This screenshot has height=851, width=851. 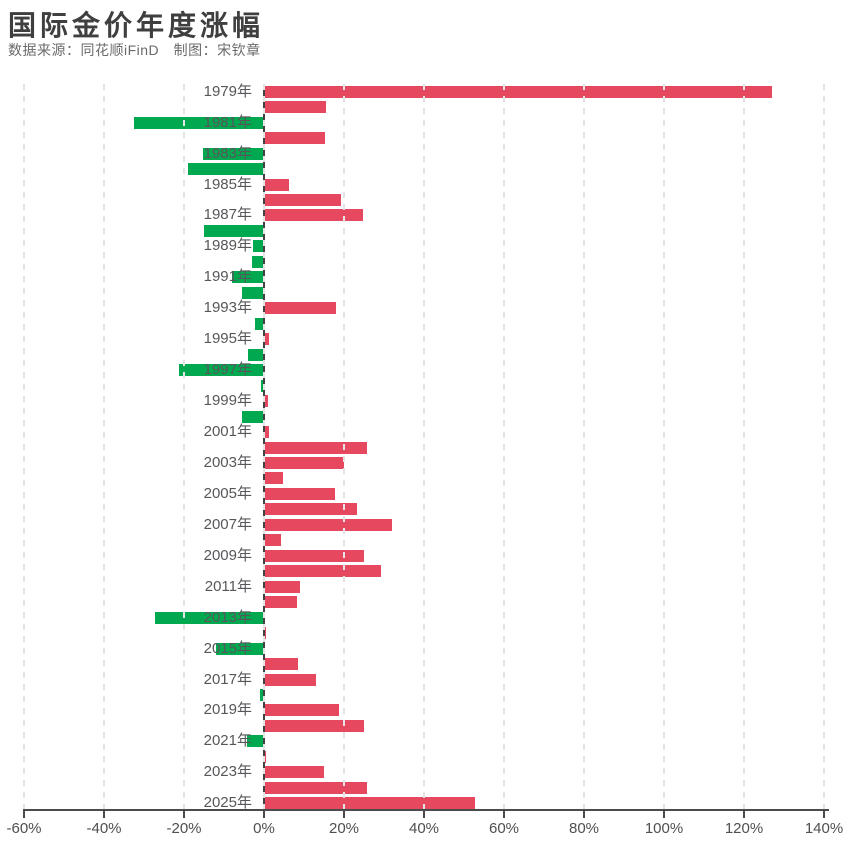 What do you see at coordinates (227, 462) in the screenshot?
I see `year-label-2003: 2003年` at bounding box center [227, 462].